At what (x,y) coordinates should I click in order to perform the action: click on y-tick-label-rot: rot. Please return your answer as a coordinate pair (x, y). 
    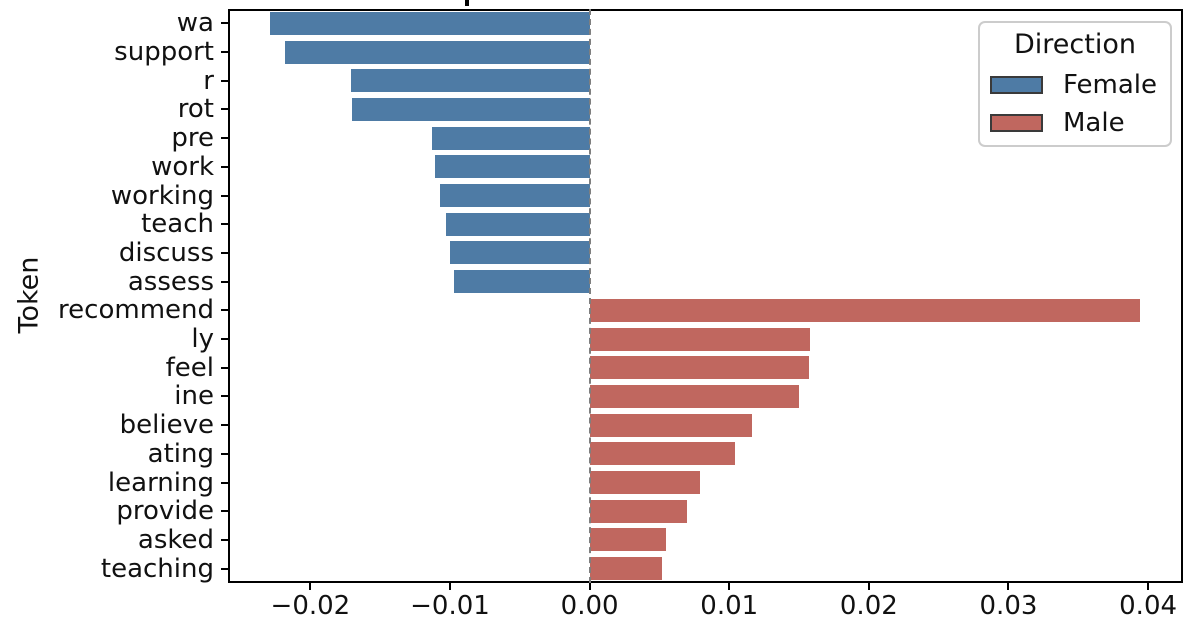
    Looking at the image, I should click on (195, 109).